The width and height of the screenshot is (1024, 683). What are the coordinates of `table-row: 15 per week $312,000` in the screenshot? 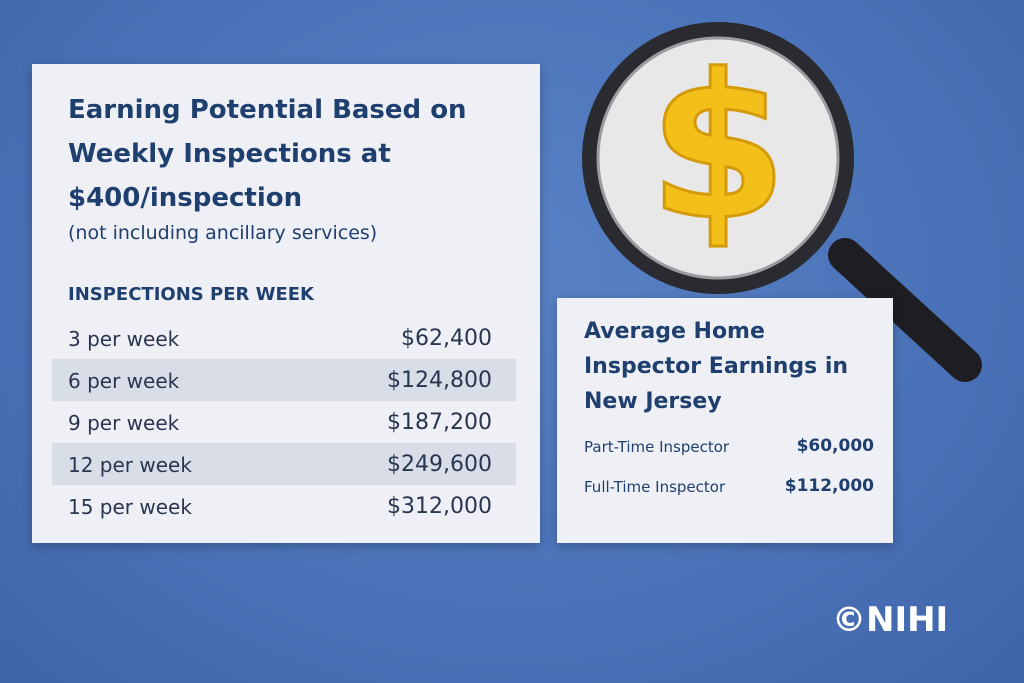 It's located at (284, 506).